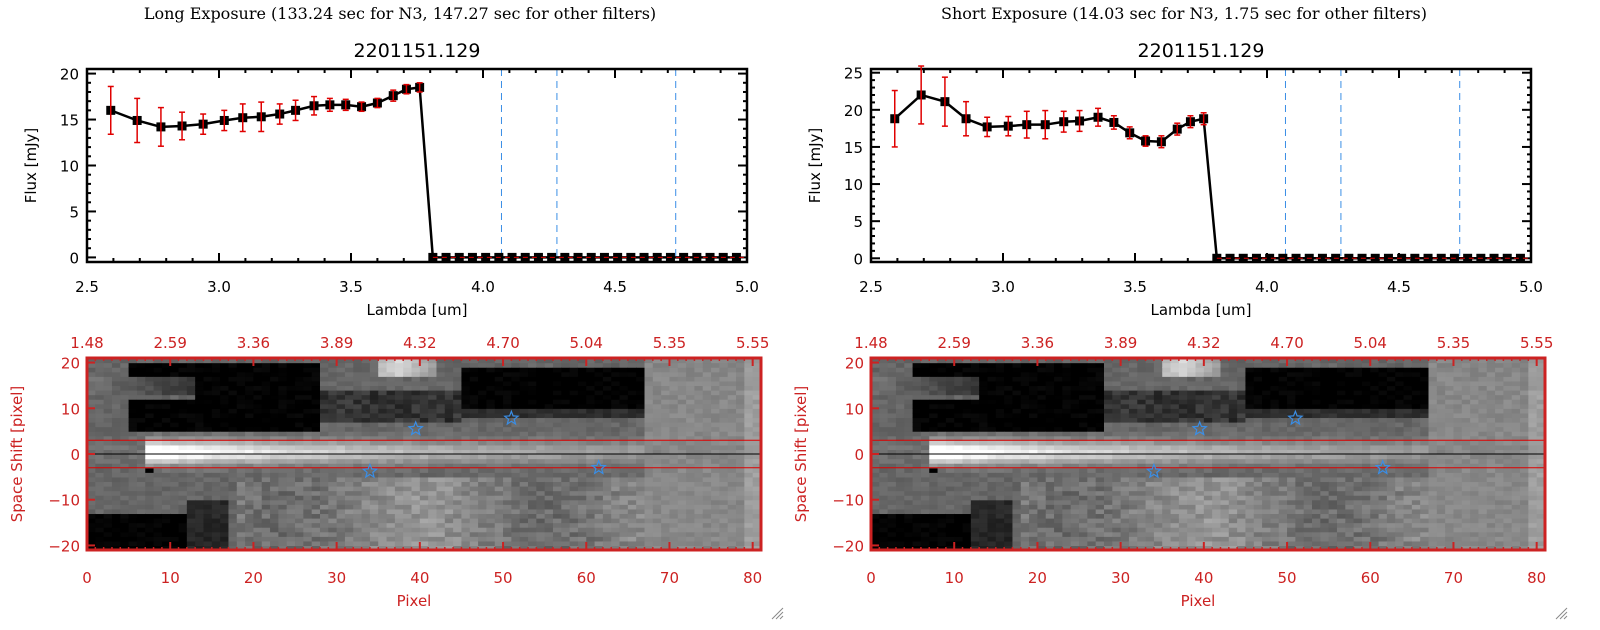 This screenshot has height=630, width=1600. I want to click on x-tick-label: 70, so click(1453, 578).